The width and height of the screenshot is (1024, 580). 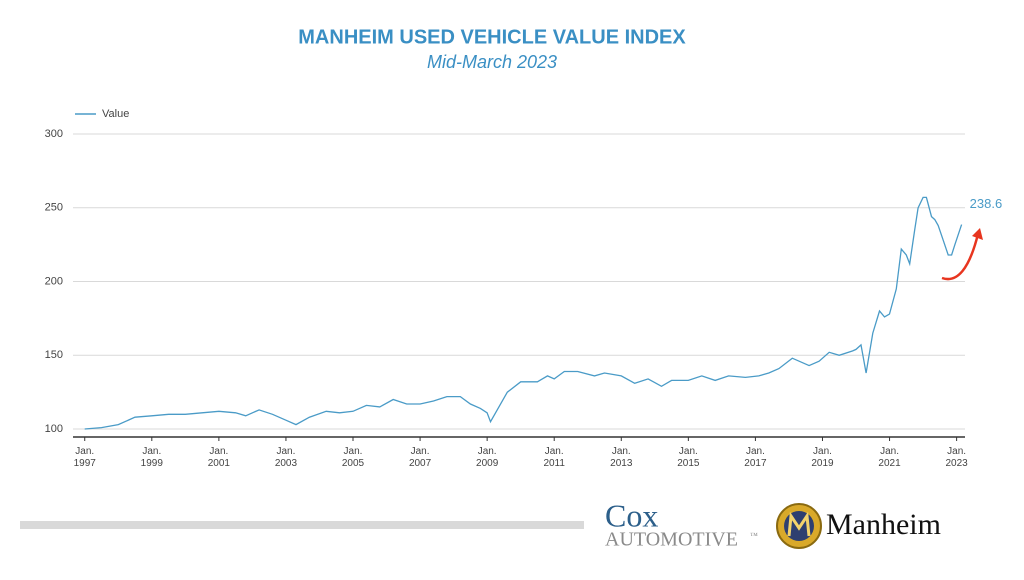 I want to click on y-tick-label: 250, so click(x=54, y=208).